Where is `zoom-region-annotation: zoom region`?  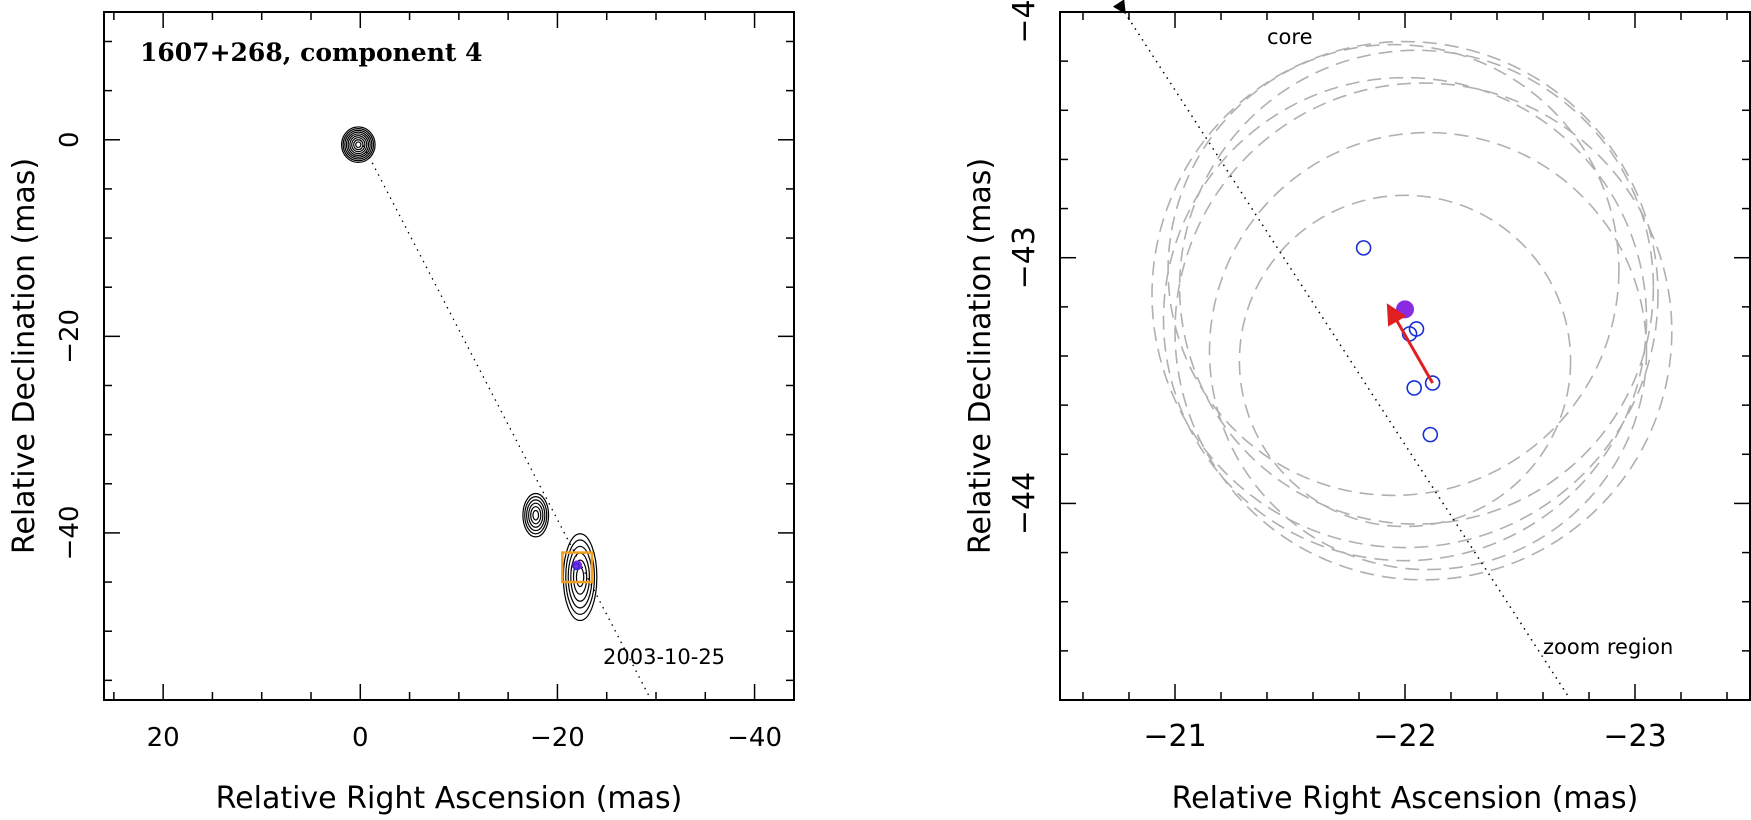 zoom-region-annotation: zoom region is located at coordinates (1608, 647).